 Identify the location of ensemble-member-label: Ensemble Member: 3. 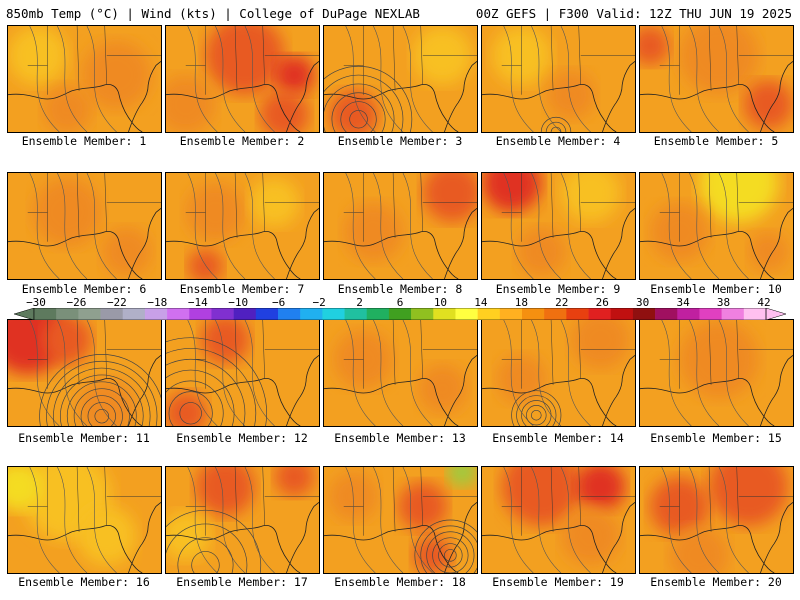
(400, 141).